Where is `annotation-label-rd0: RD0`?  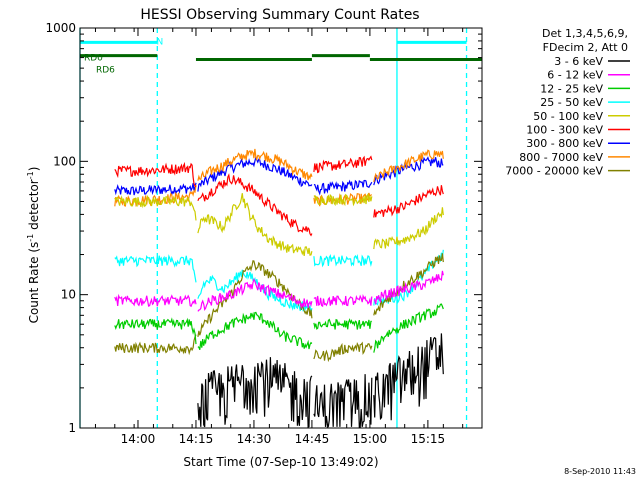
annotation-label-rd0: RD0 is located at coordinates (93, 59).